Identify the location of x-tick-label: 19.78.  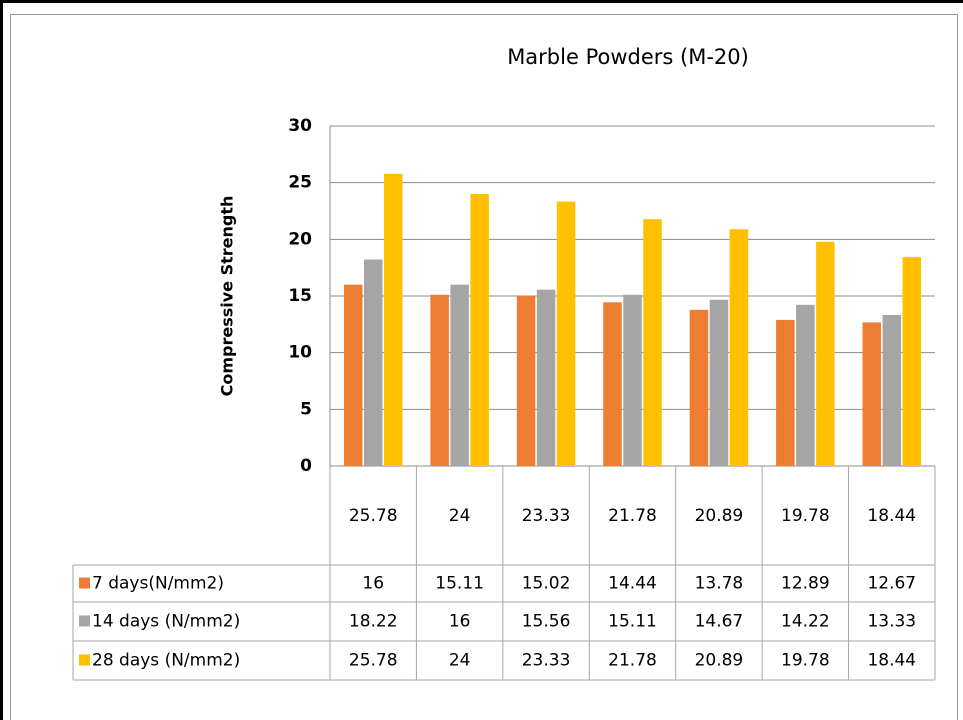
(805, 515).